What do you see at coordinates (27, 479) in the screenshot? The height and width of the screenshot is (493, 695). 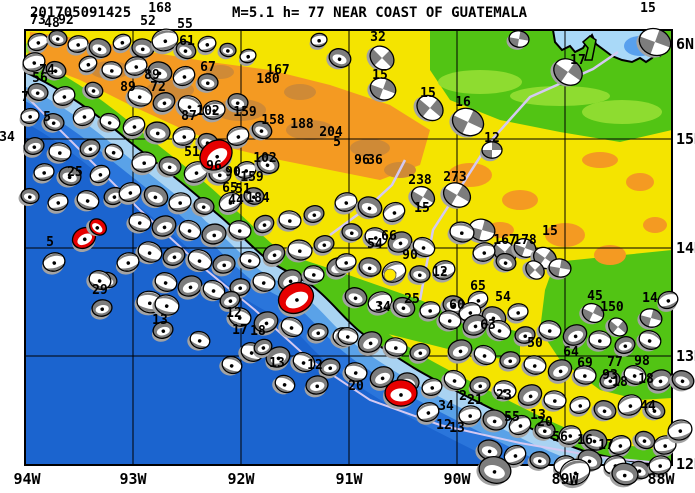 I see `longitude-label: 94W` at bounding box center [27, 479].